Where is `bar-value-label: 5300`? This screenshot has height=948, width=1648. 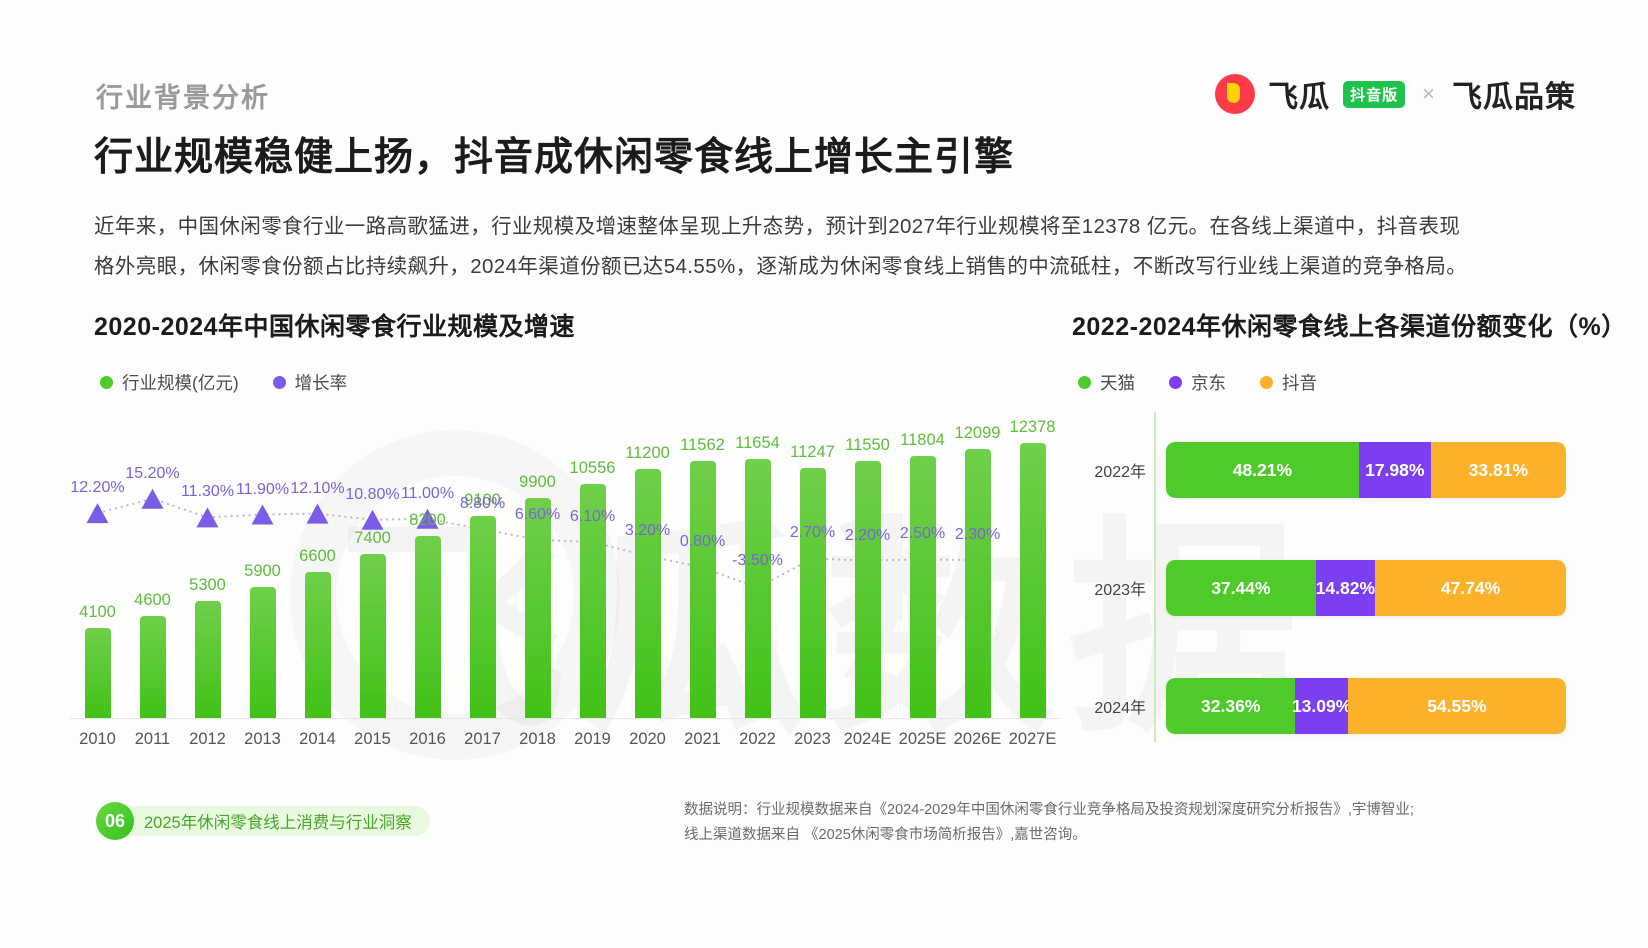
bar-value-label: 5300 is located at coordinates (207, 584).